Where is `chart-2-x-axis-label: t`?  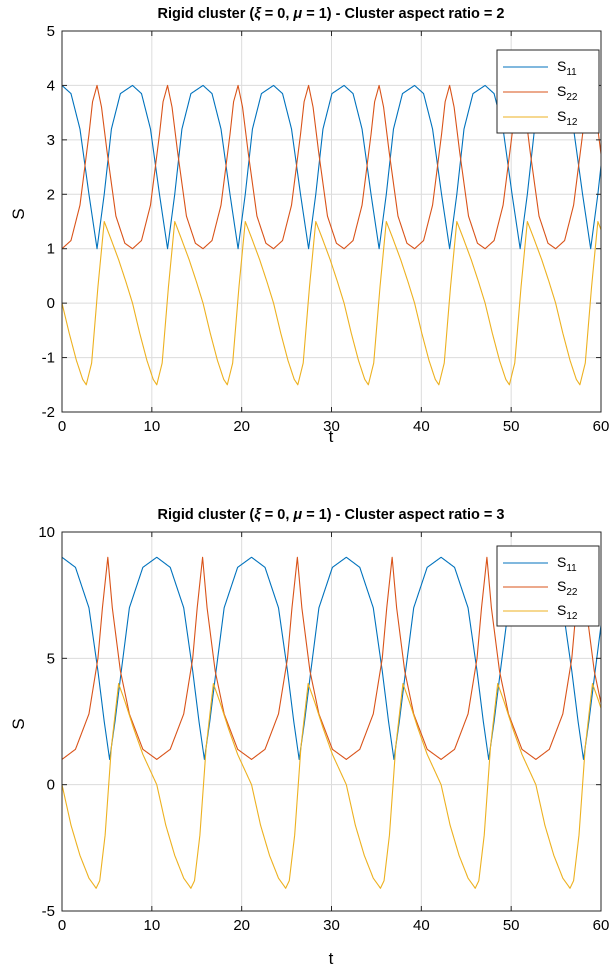
chart-2-x-axis-label: t is located at coordinates (331, 958).